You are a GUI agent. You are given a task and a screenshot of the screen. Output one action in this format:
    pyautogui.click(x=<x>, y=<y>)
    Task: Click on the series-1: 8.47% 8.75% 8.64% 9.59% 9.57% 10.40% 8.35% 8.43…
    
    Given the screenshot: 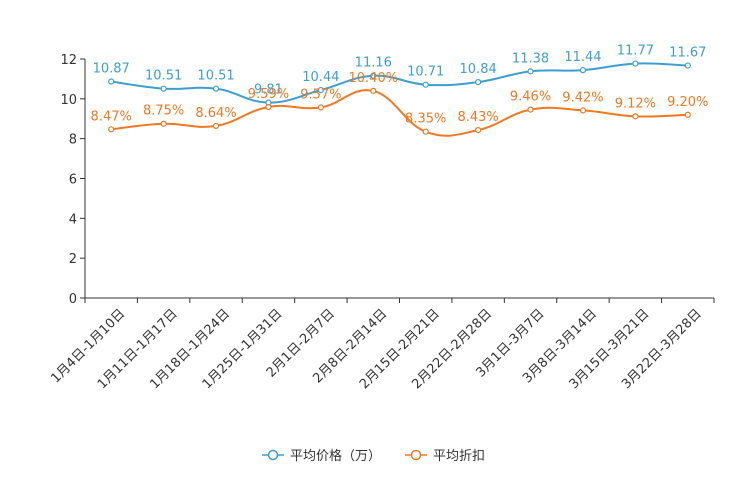 What is the action you would take?
    pyautogui.click(x=399, y=104)
    